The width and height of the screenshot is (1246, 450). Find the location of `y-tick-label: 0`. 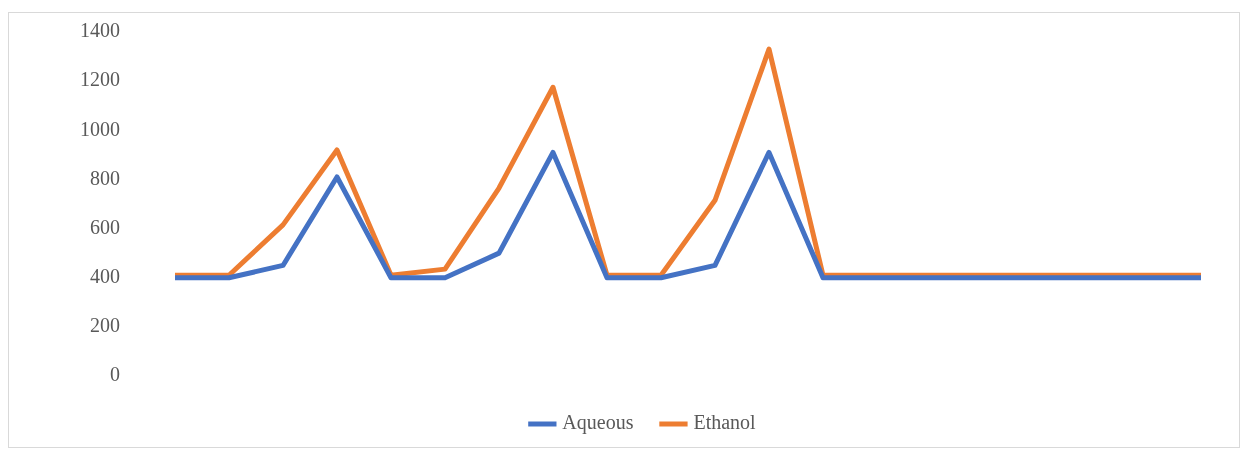

y-tick-label: 0 is located at coordinates (115, 374).